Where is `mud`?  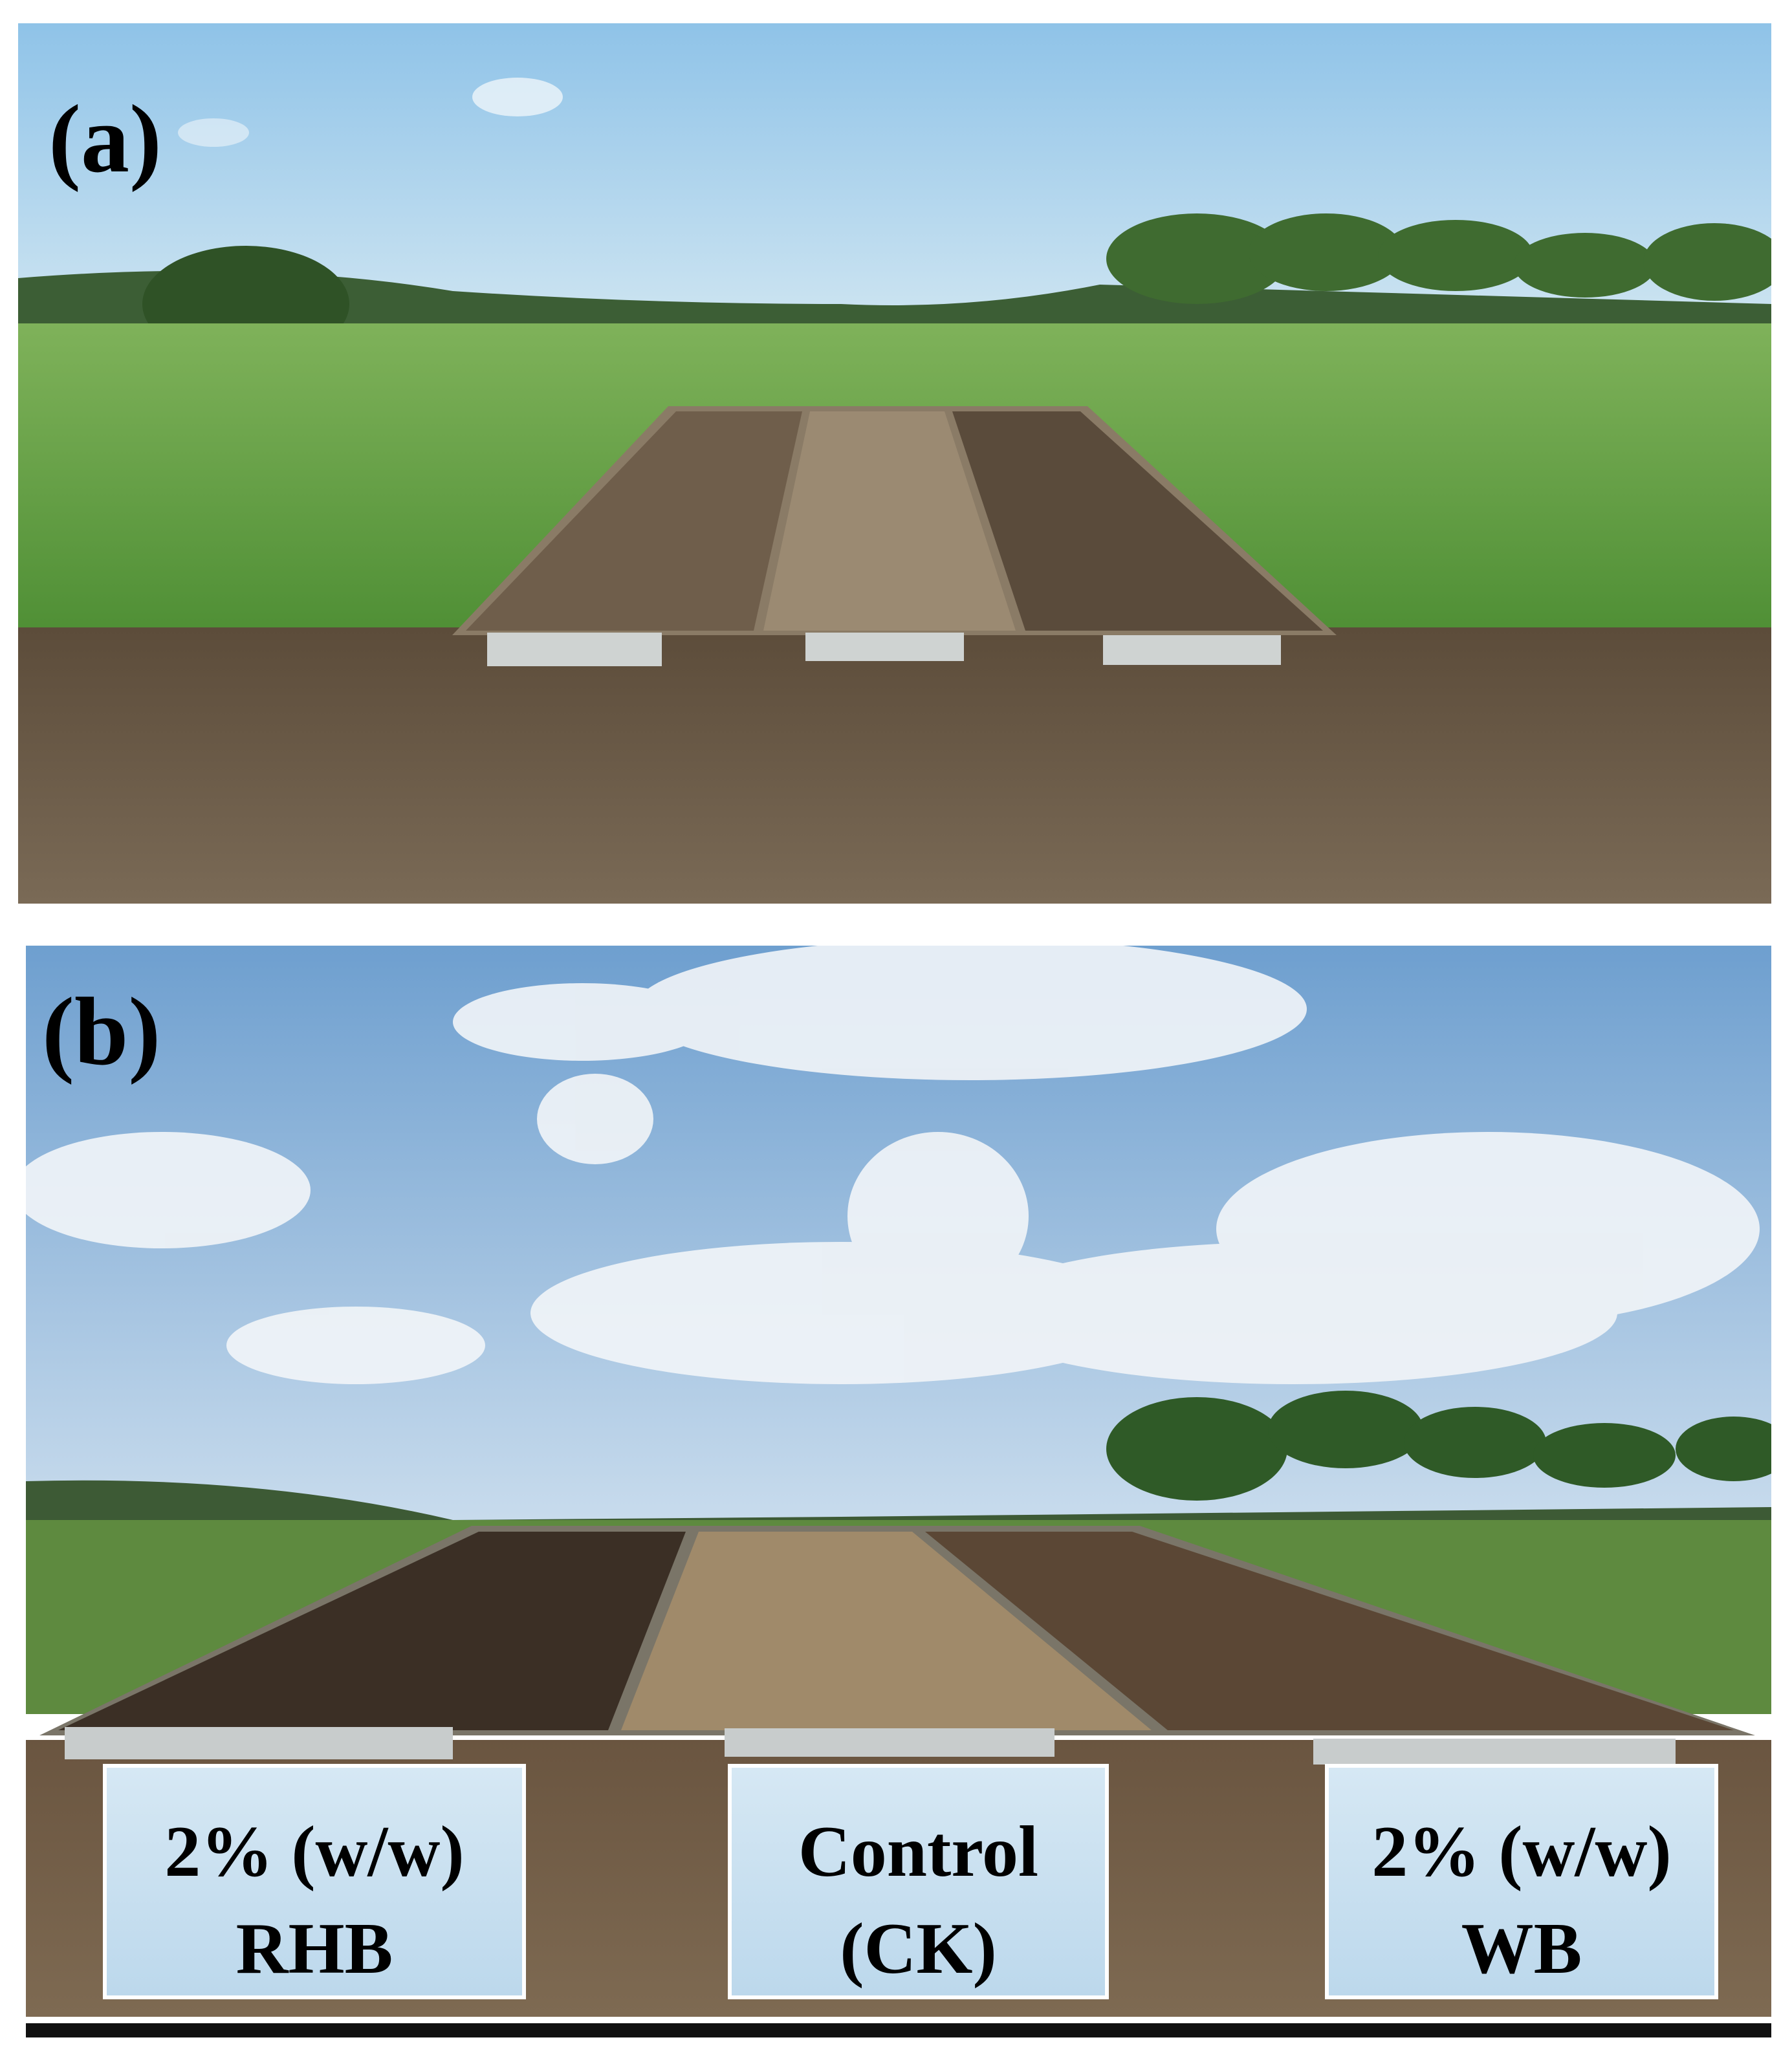
mud is located at coordinates (894, 766).